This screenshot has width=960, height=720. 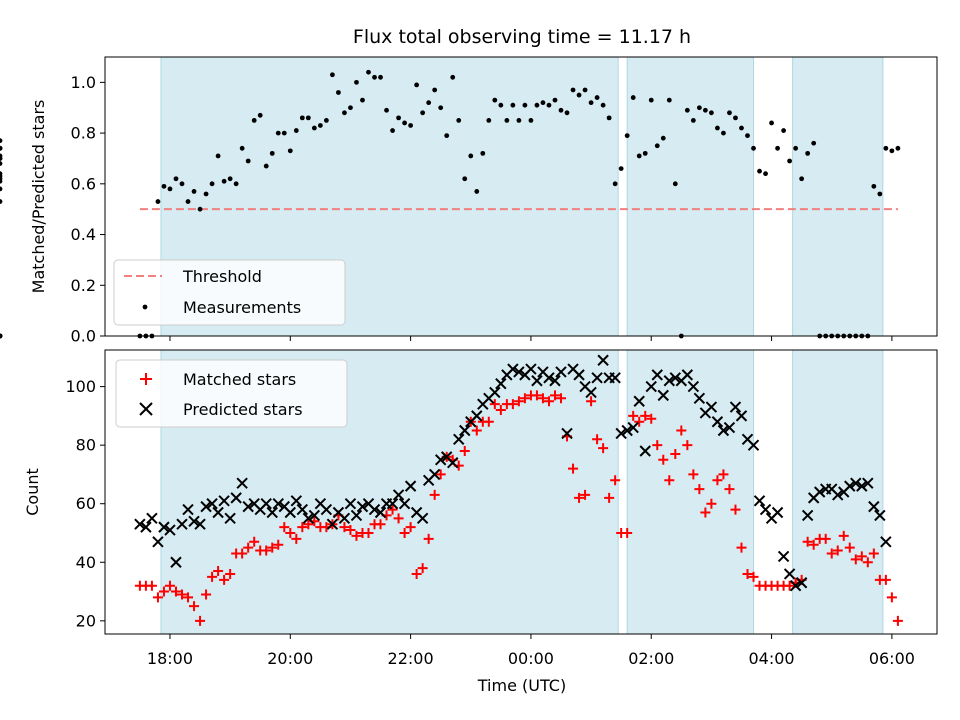 I want to click on y-tick-label: 0.0, so click(x=83, y=336).